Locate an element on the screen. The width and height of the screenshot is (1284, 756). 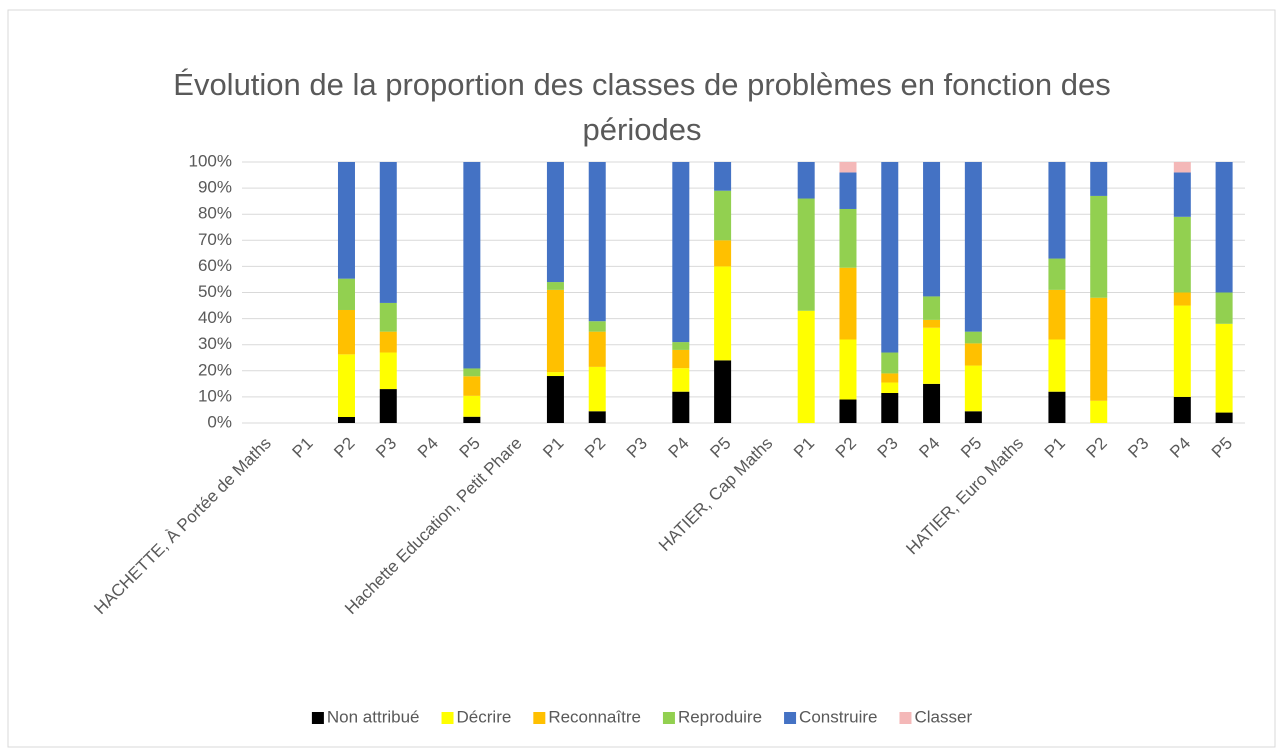
legend-label: Reproduire is located at coordinates (720, 716).